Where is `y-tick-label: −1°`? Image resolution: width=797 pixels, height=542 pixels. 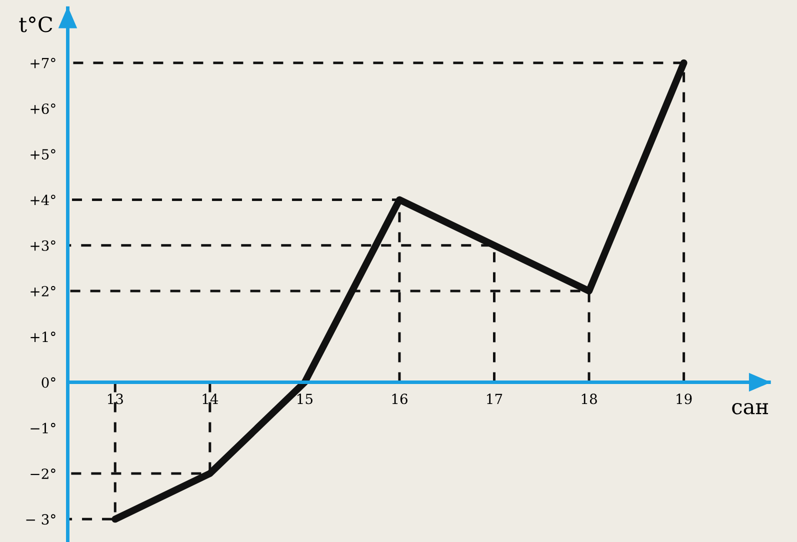 y-tick-label: −1° is located at coordinates (43, 428).